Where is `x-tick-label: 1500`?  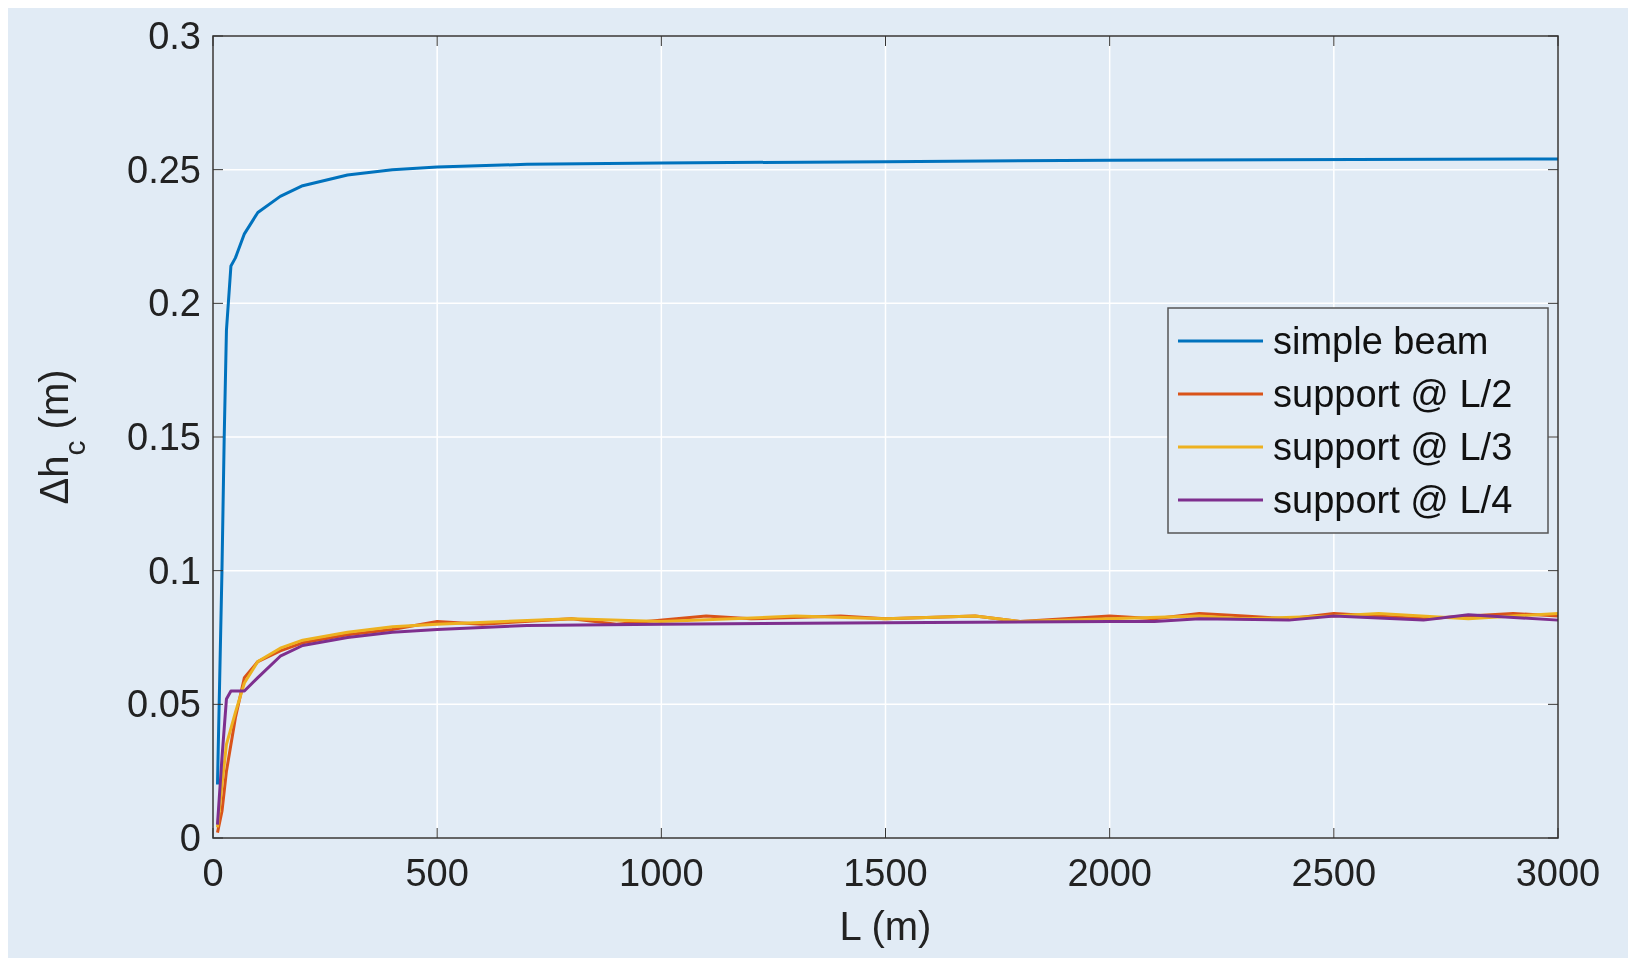 x-tick-label: 1500 is located at coordinates (885, 873).